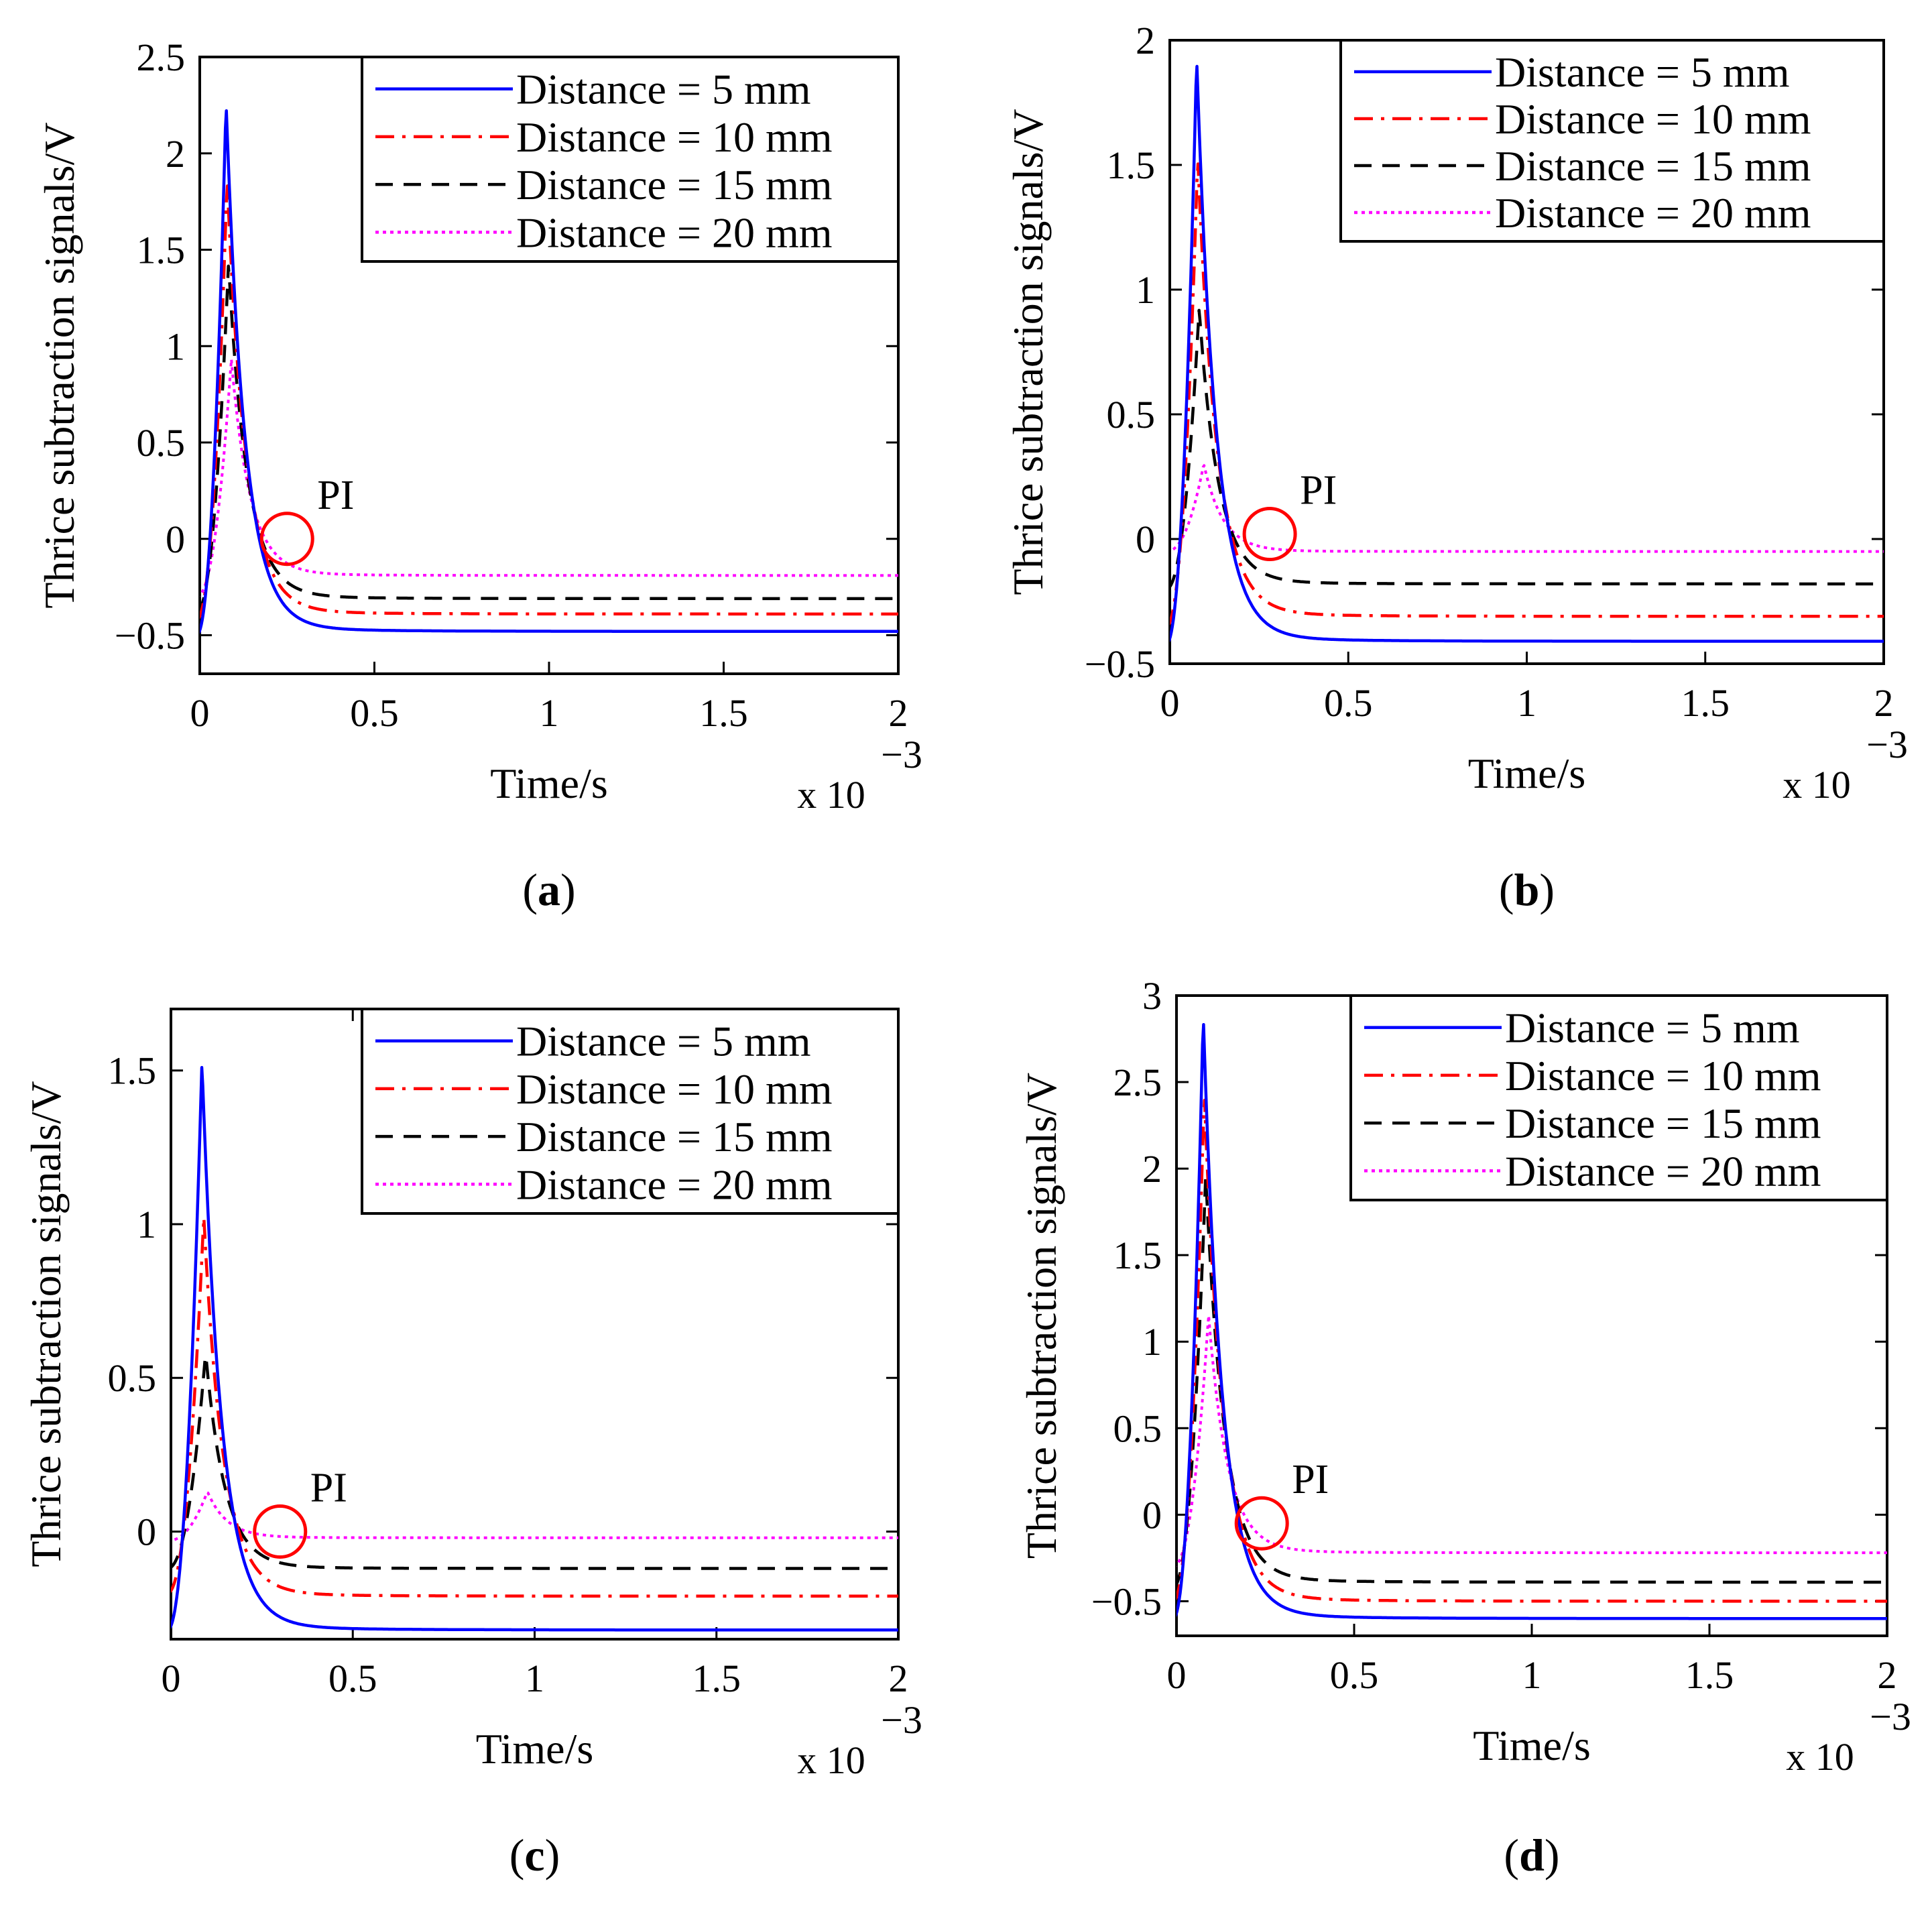  I want to click on y-tick-label: −0.5, so click(1126, 1601).